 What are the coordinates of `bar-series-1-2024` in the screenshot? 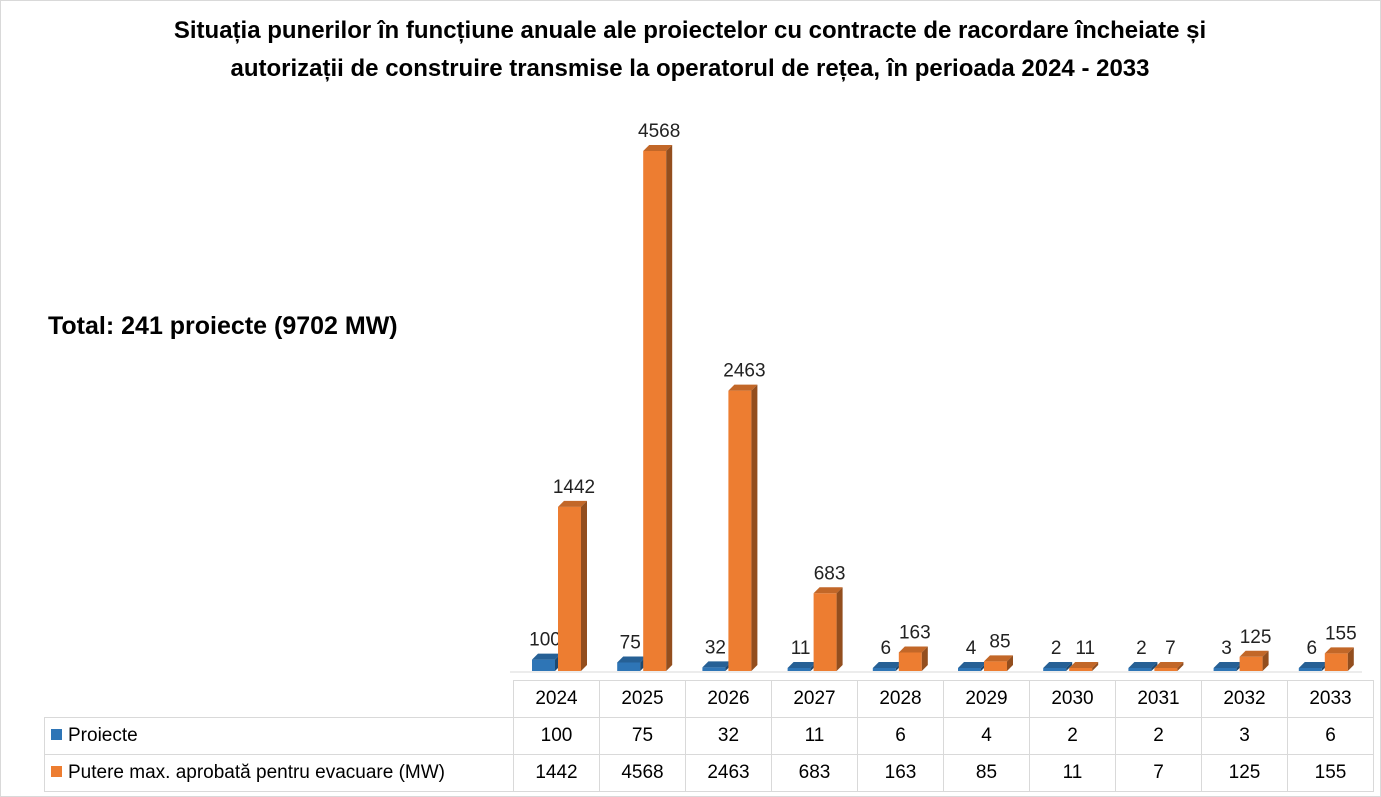 It's located at (546, 662).